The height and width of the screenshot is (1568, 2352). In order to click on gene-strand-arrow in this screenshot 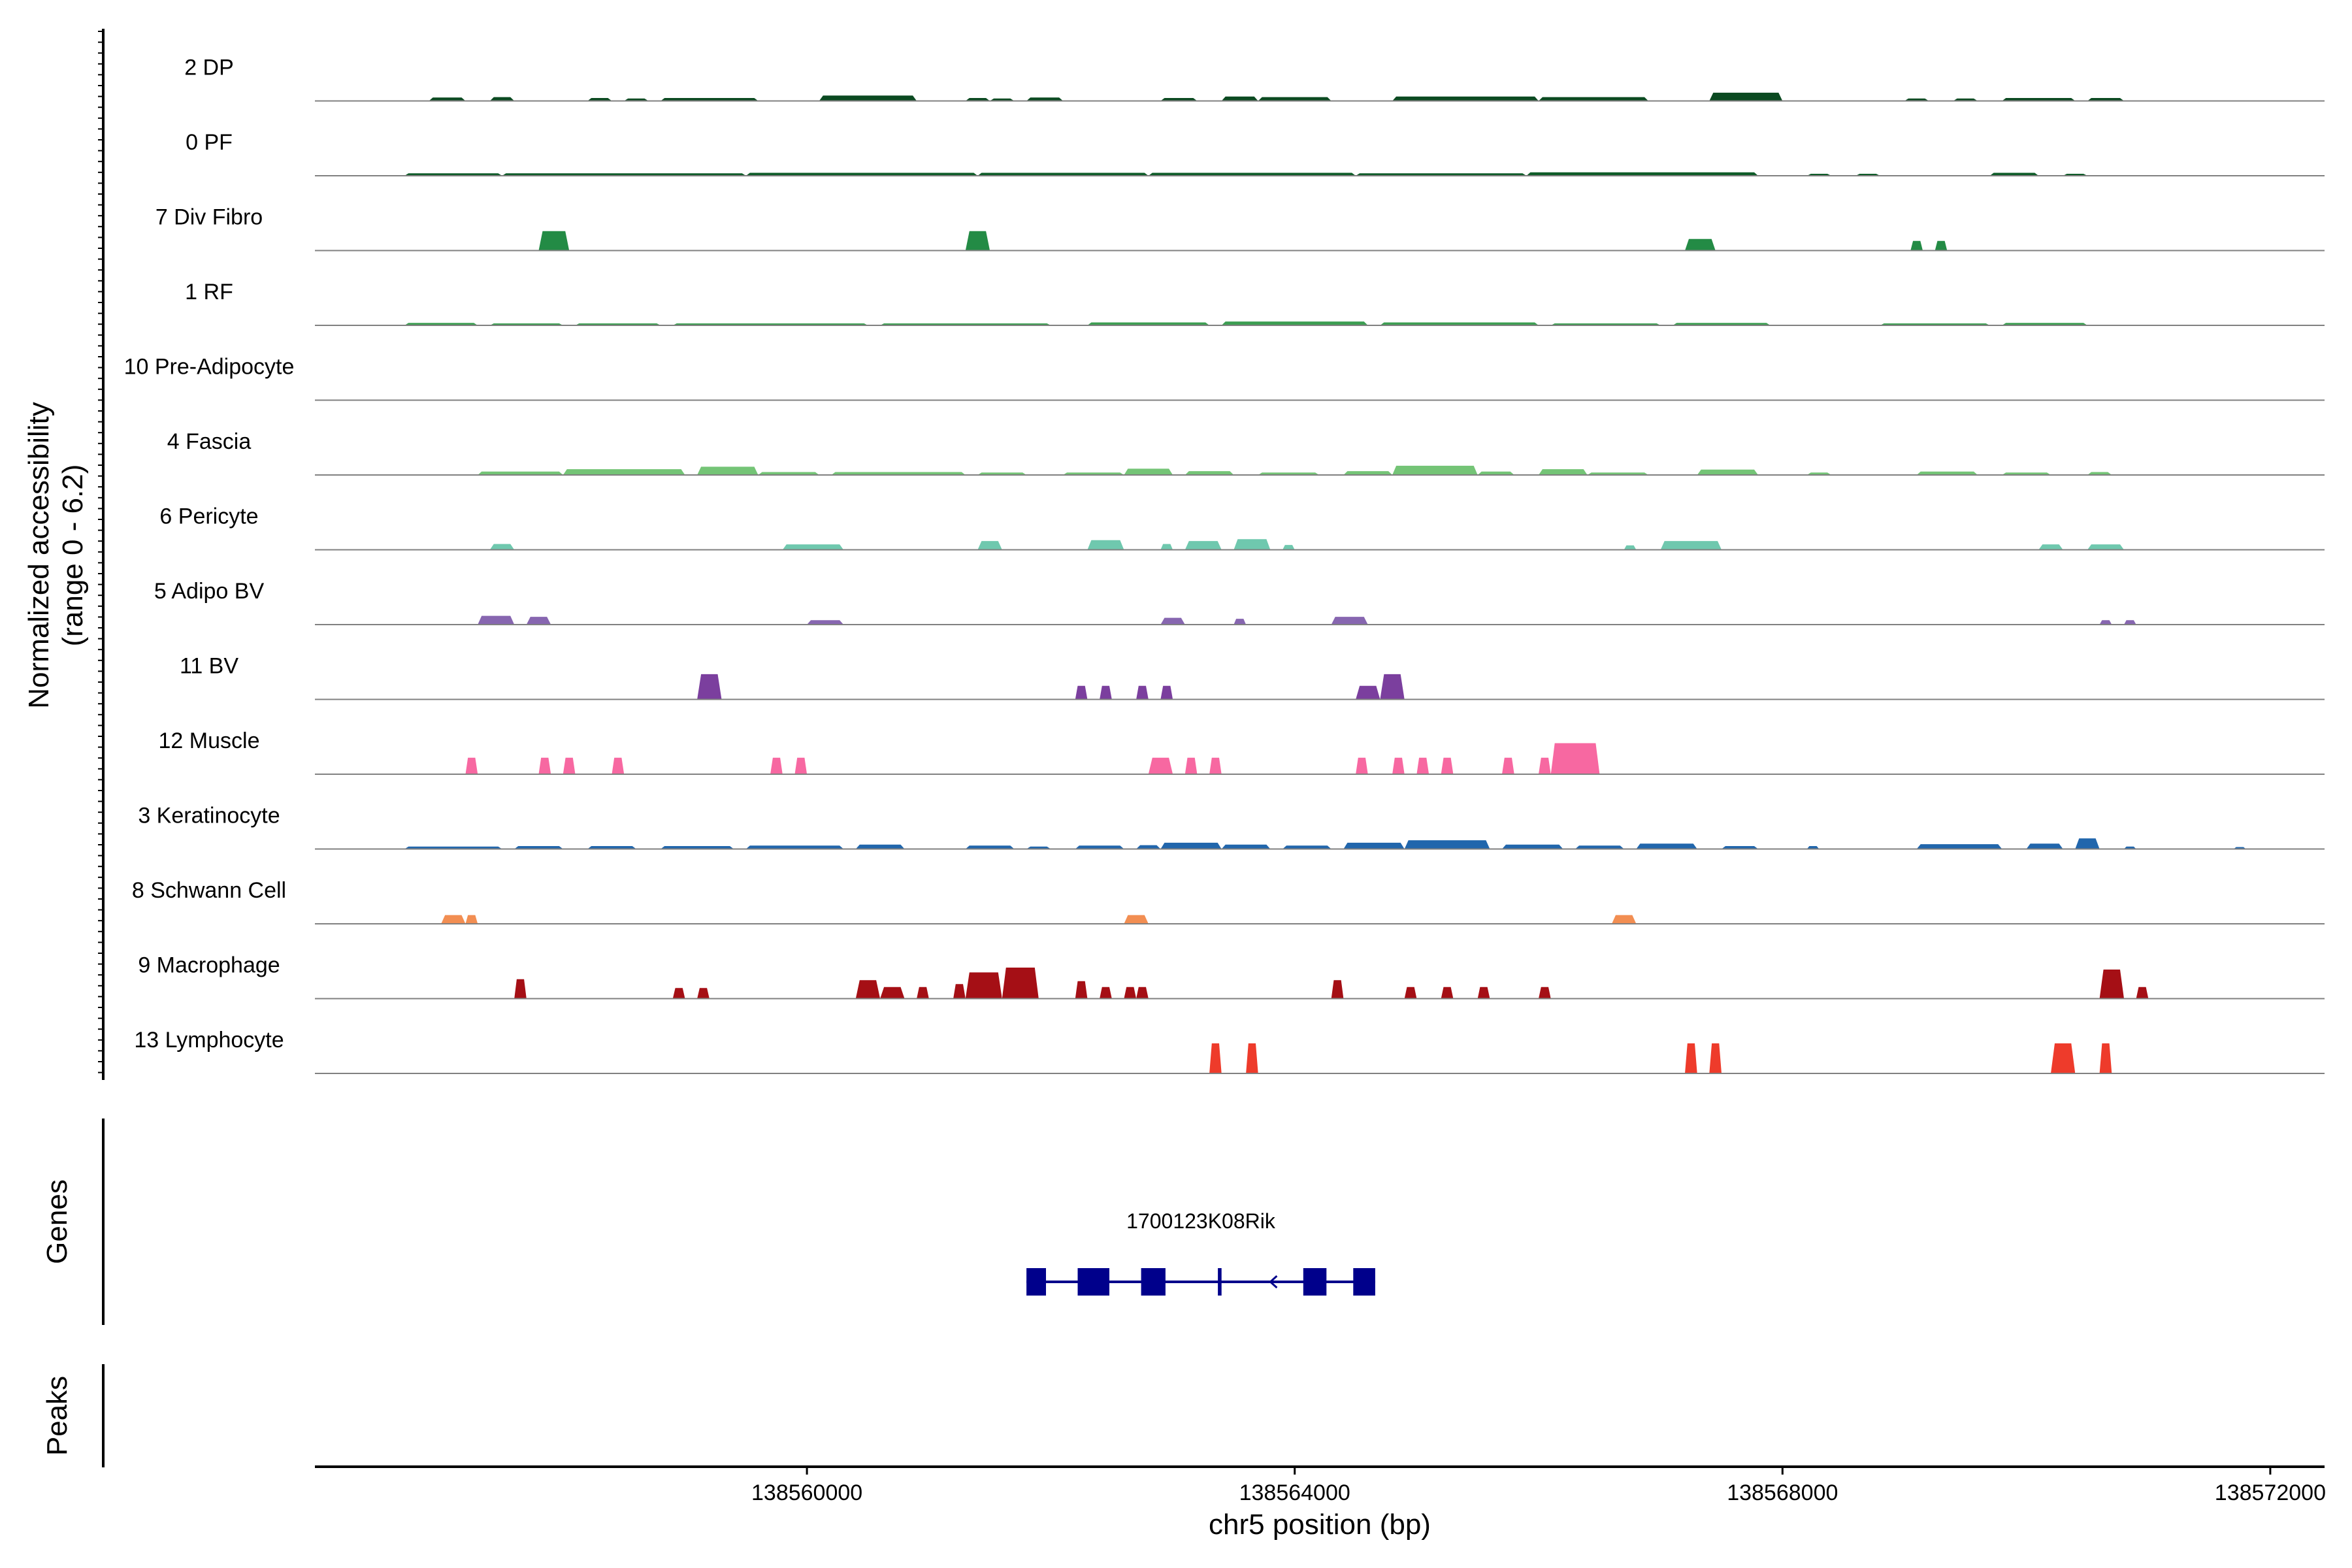, I will do `click(1273, 1282)`.